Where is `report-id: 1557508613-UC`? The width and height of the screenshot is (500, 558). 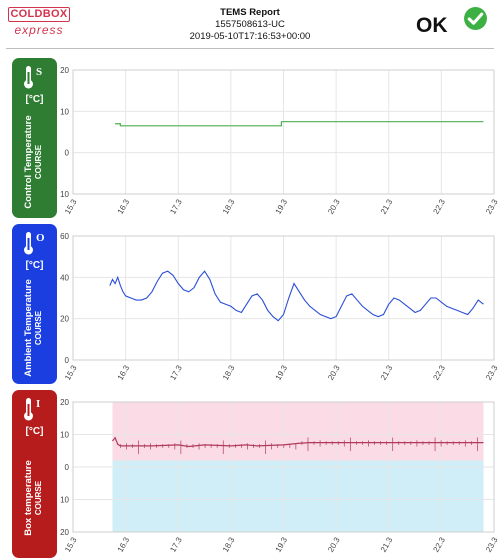 report-id: 1557508613-UC is located at coordinates (250, 24).